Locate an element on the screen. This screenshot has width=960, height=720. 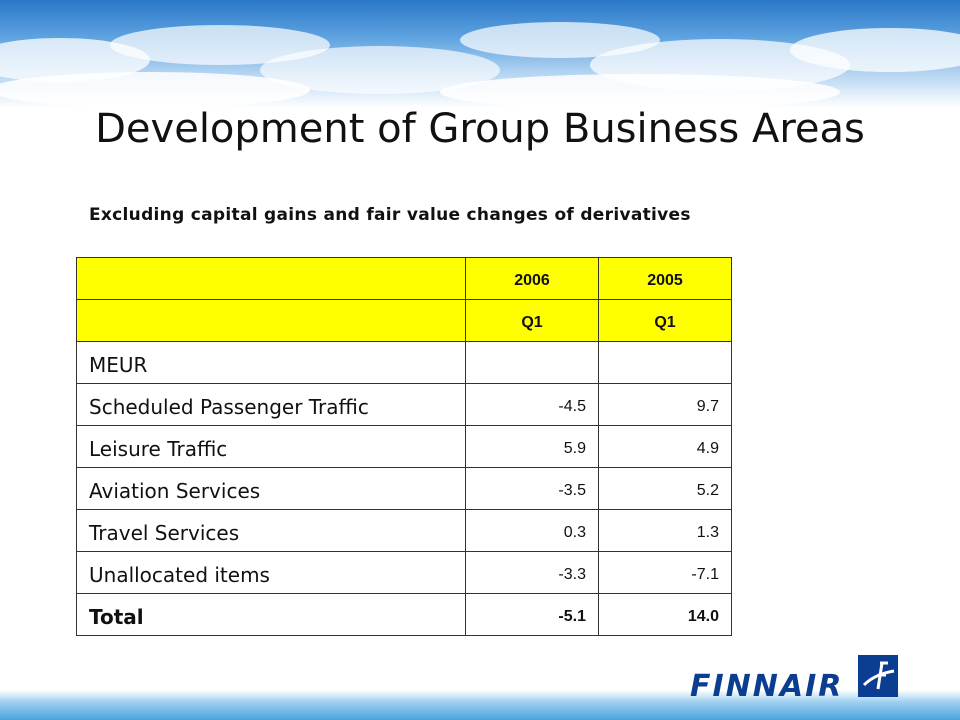
header-row-quarters: Q1 Q1 is located at coordinates (404, 320).